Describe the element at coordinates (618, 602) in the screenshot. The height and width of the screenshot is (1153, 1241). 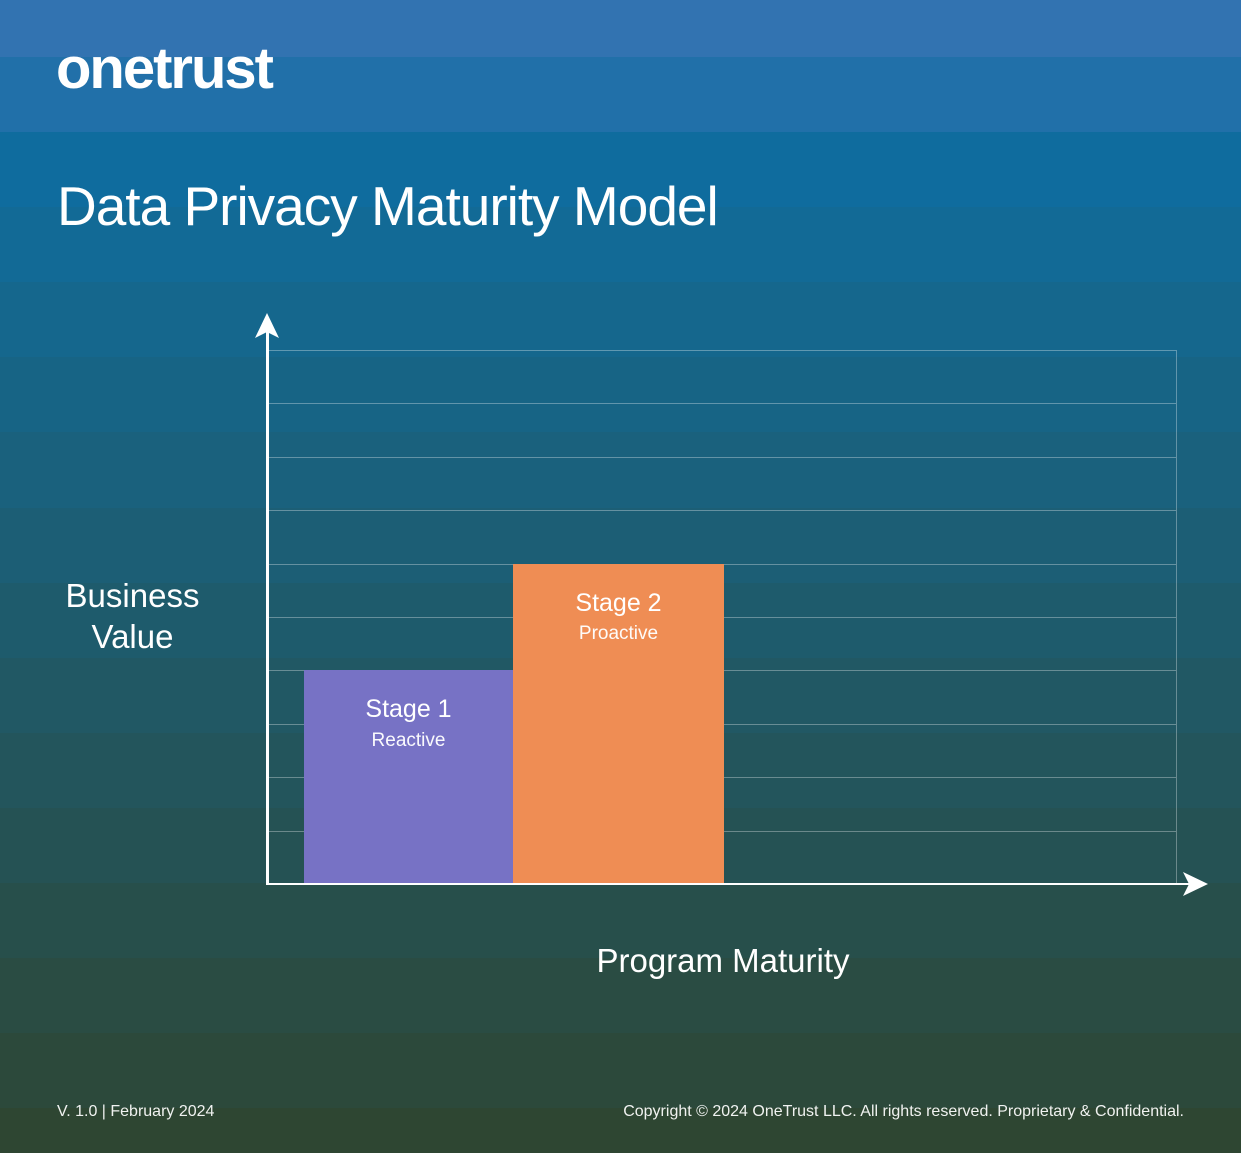
I see `bar-stage-2-label: Stage 2` at that location.